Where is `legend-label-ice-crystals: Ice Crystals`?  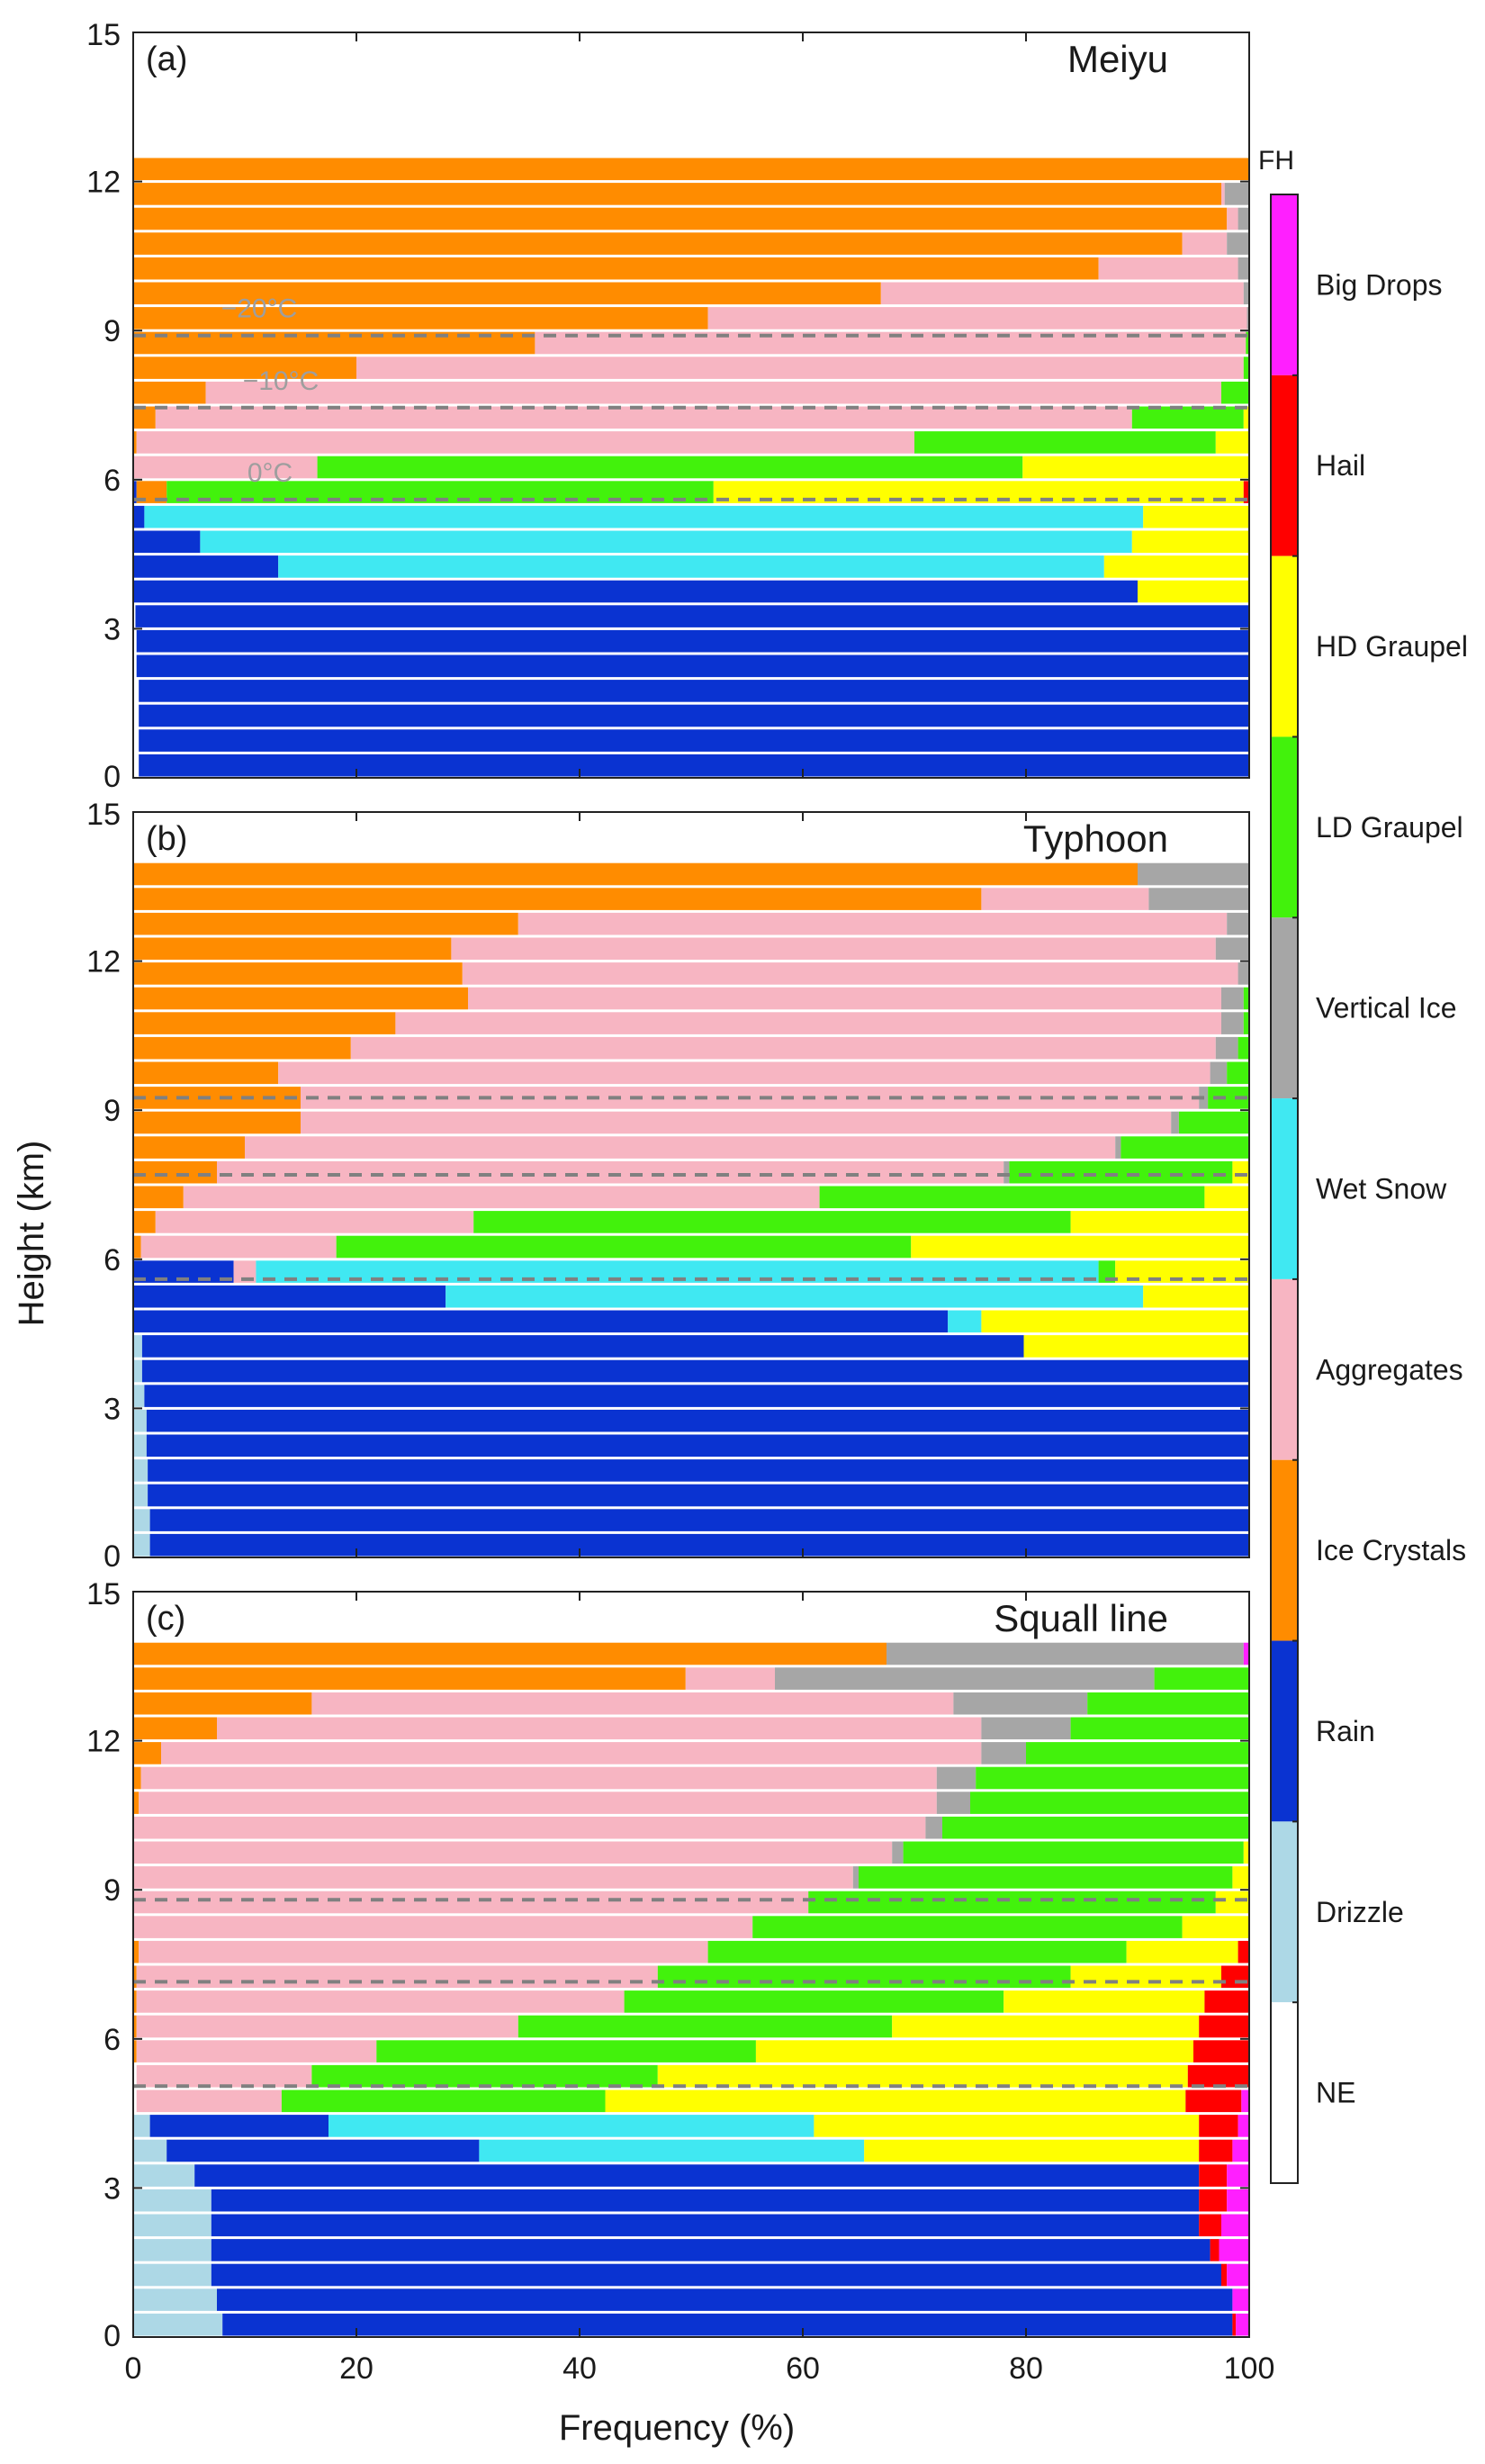 legend-label-ice-crystals: Ice Crystals is located at coordinates (1391, 1550).